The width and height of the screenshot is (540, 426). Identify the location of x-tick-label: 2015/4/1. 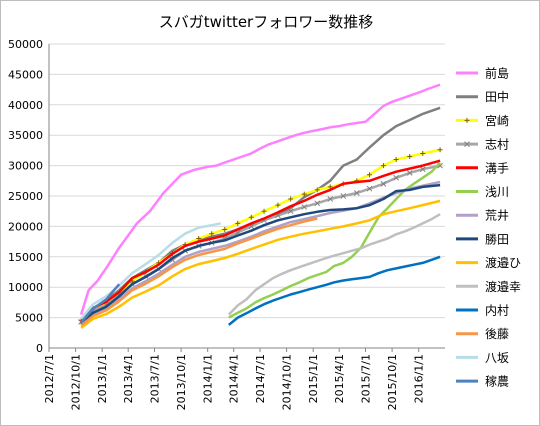
(339, 378).